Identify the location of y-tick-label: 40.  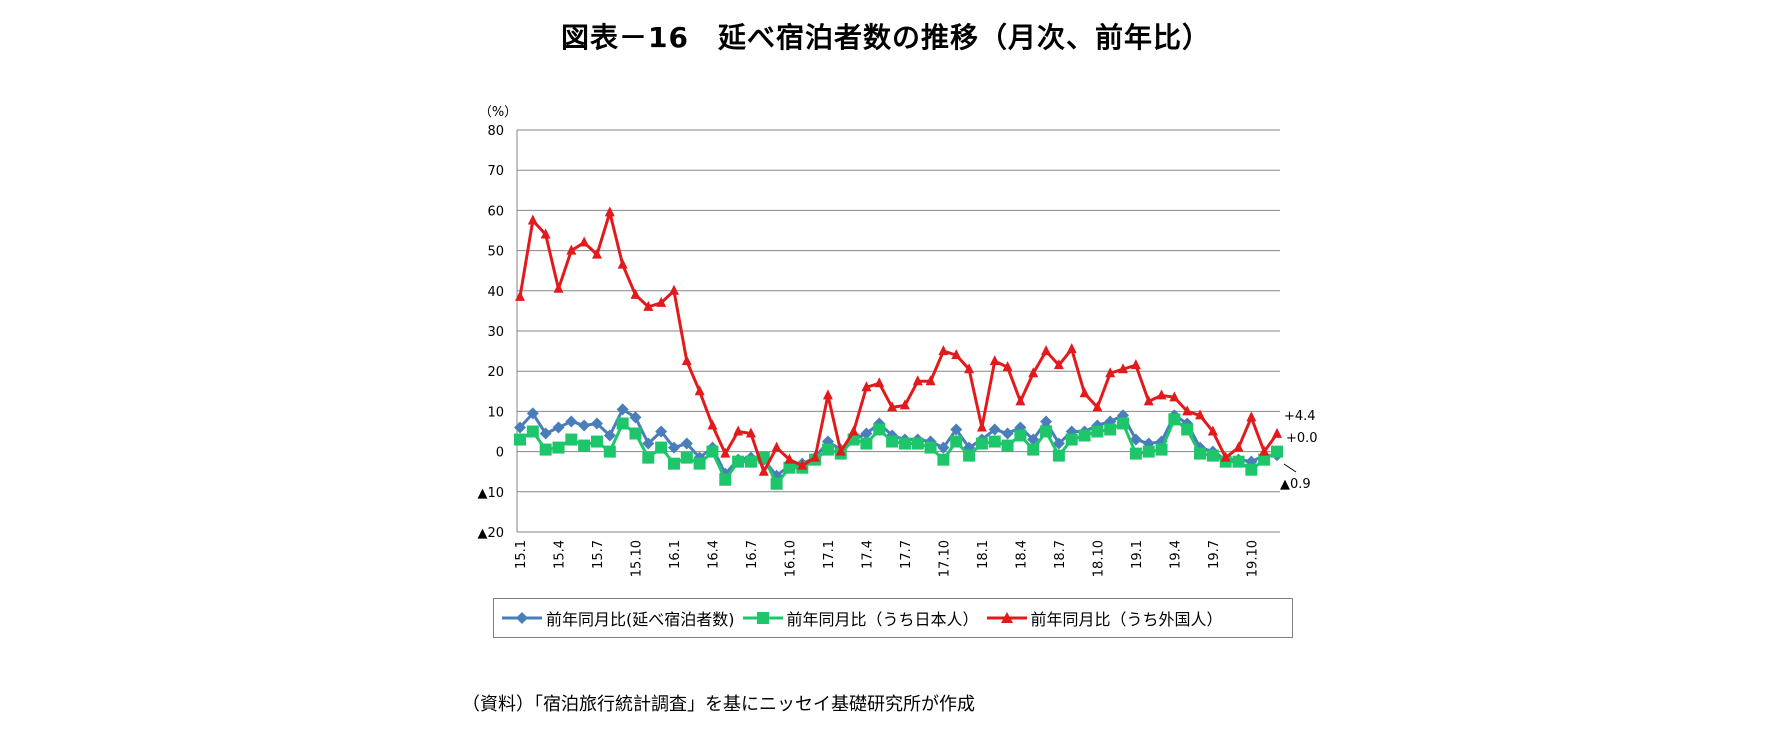
(495, 292).